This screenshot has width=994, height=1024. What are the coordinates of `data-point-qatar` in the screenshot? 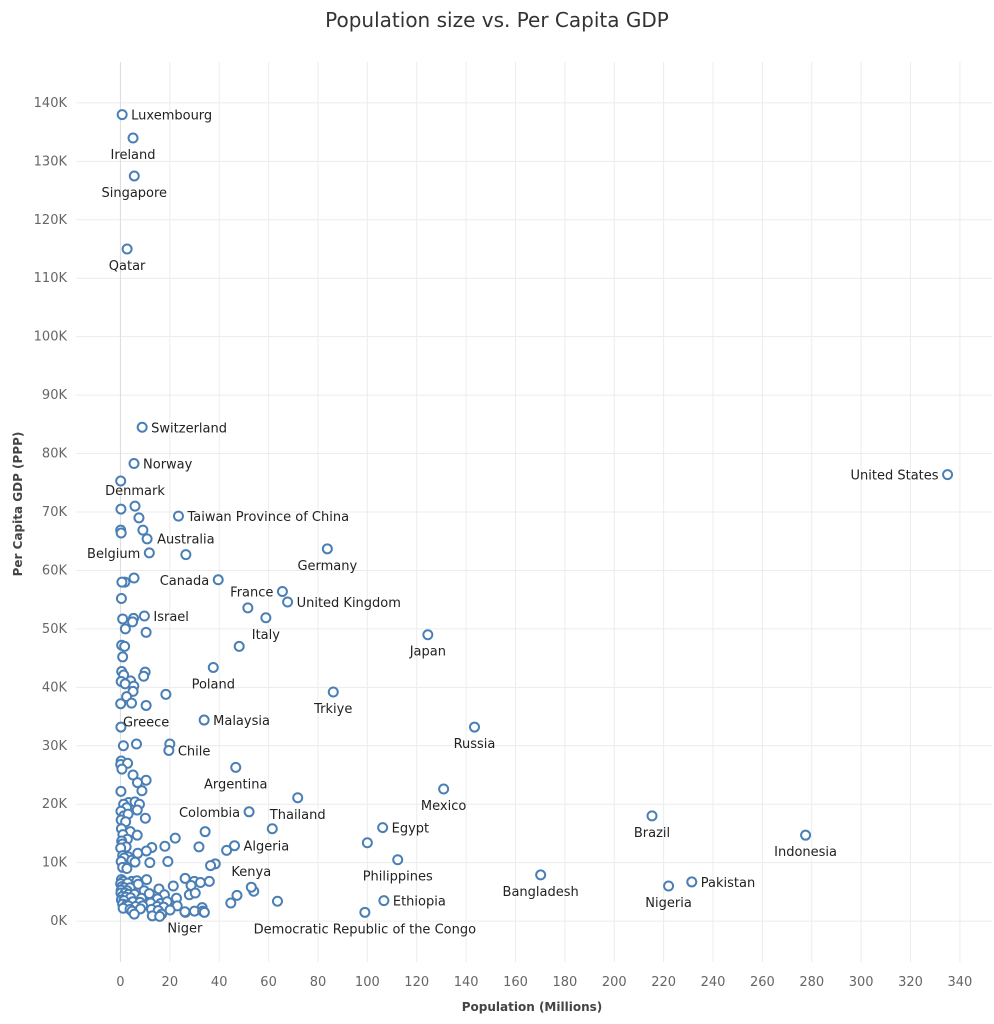 It's located at (127, 249).